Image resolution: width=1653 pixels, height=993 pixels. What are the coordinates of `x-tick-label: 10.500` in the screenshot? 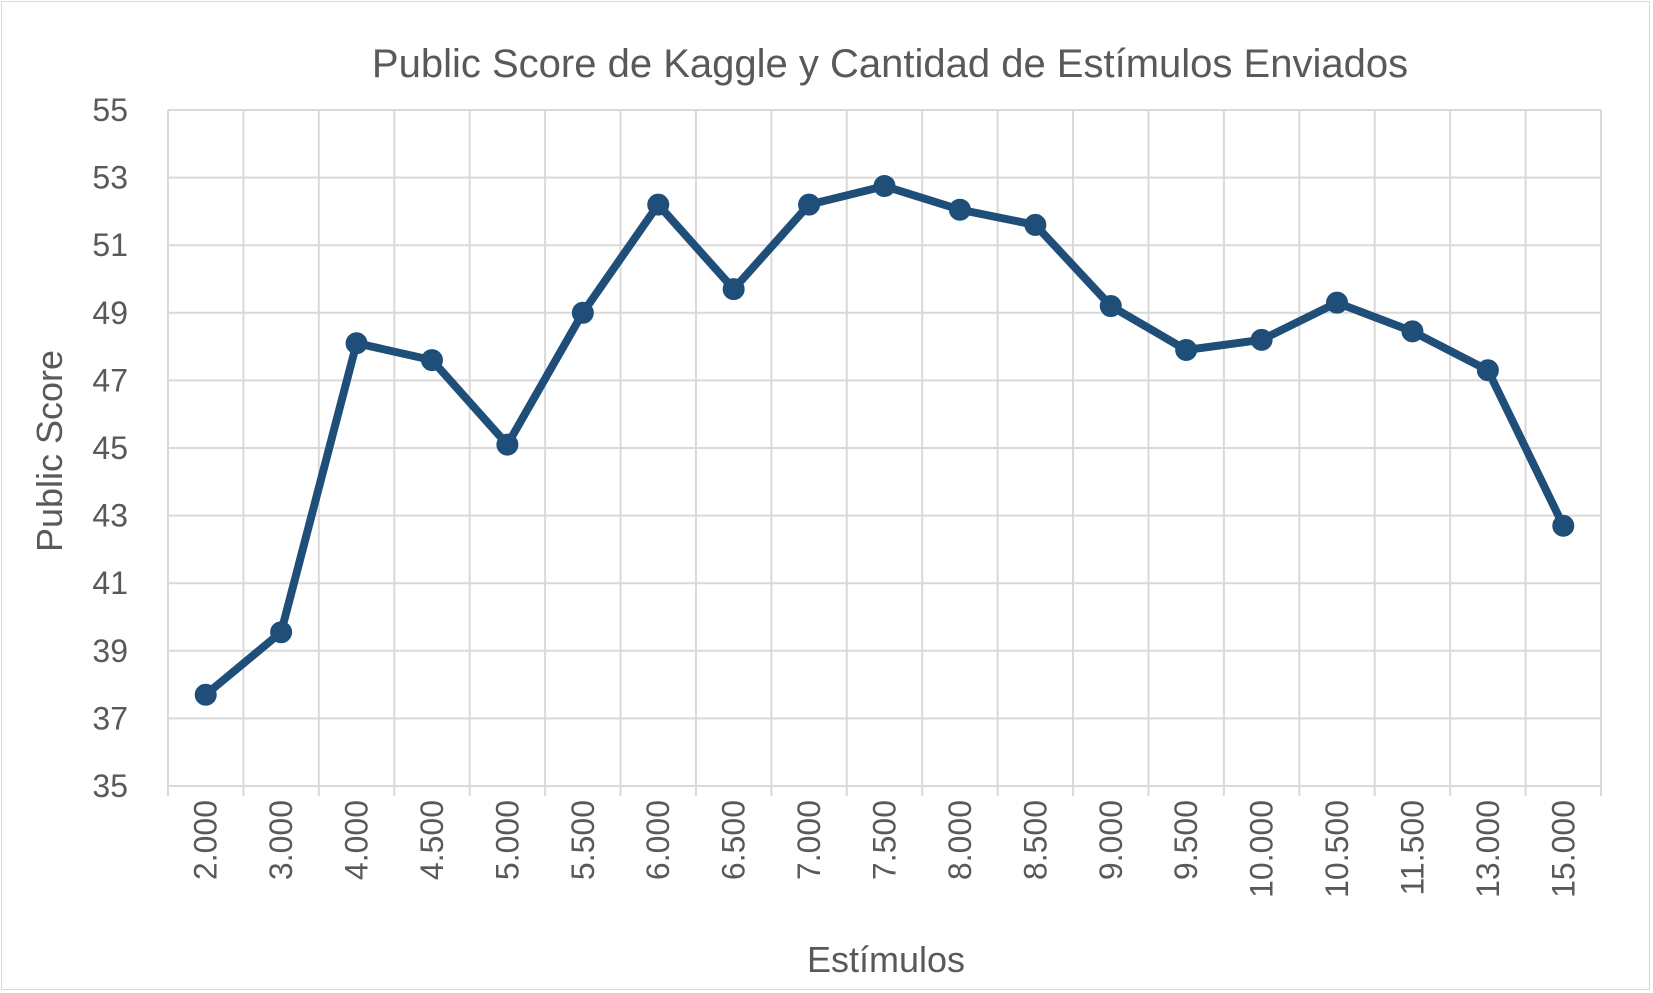 It's located at (1337, 849).